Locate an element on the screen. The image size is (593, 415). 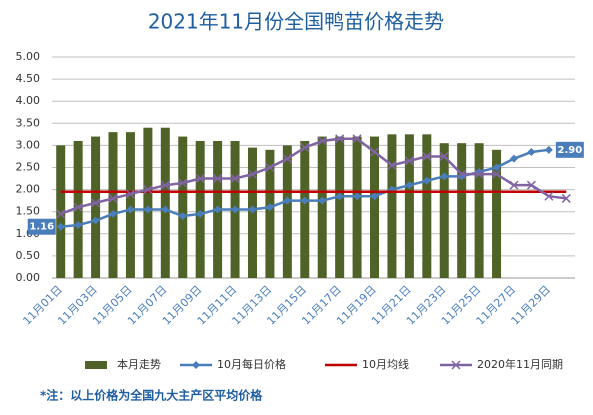
y-tick-label: 4.00 is located at coordinates (28, 100).